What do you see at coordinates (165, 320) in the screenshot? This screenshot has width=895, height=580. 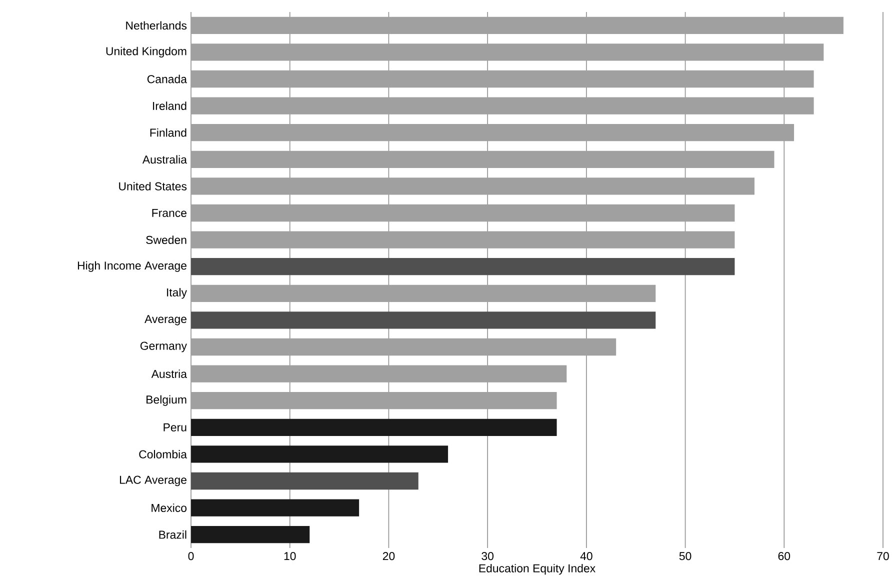 I see `y-tick-label: Average` at bounding box center [165, 320].